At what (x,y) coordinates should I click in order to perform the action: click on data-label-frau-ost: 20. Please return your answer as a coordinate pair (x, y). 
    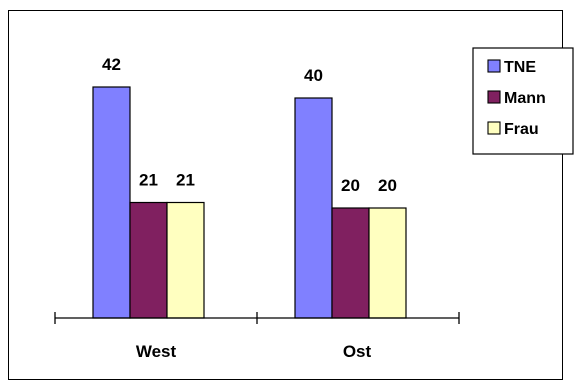
    Looking at the image, I should click on (387, 185).